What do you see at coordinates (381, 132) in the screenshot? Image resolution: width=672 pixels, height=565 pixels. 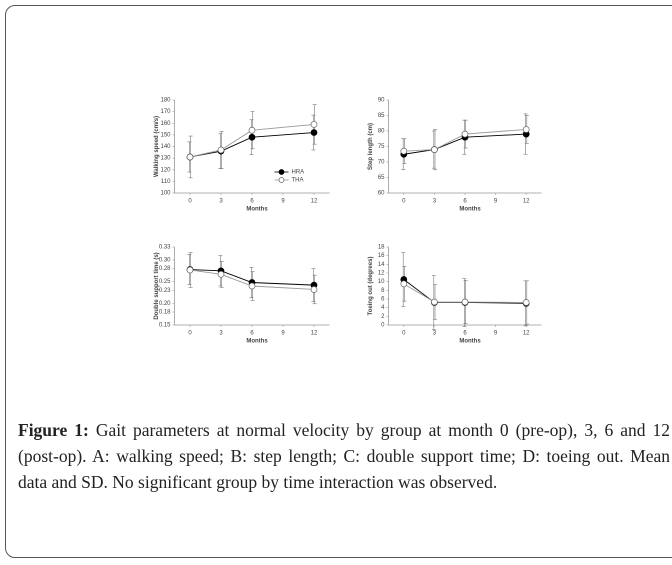 I see `y-tick-label: 80` at bounding box center [381, 132].